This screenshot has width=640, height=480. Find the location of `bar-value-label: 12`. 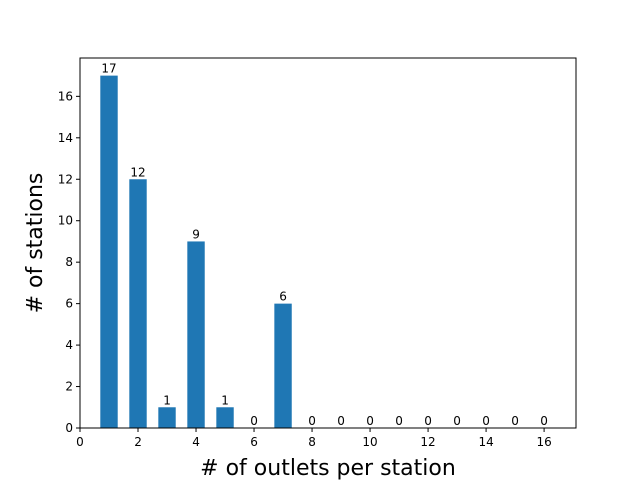

bar-value-label: 12 is located at coordinates (137, 172).